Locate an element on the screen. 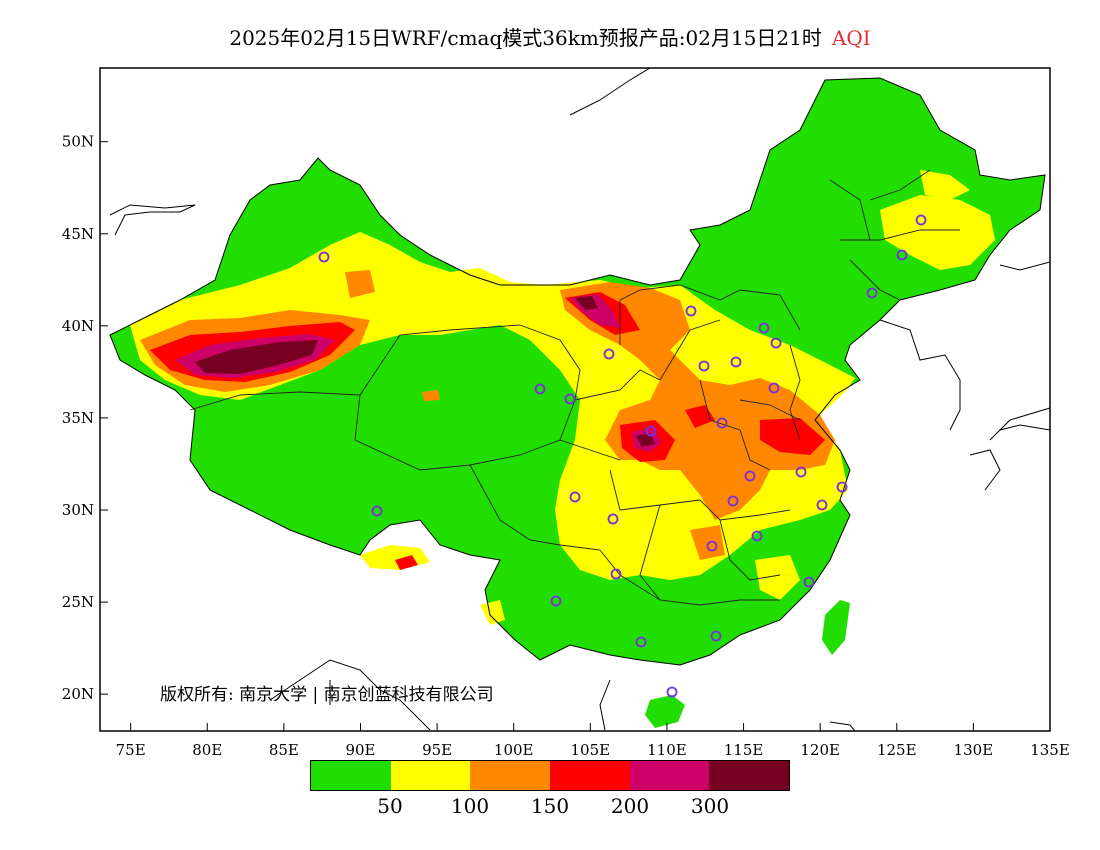  aqi-color-legend is located at coordinates (550, 775).